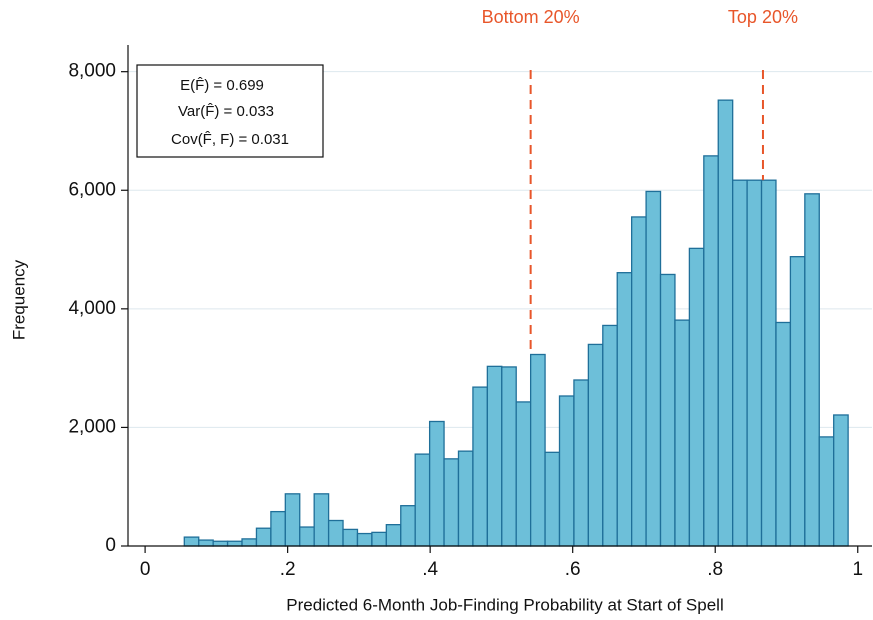 This screenshot has width=873, height=620. I want to click on x-tick-label: 0, so click(145, 569).